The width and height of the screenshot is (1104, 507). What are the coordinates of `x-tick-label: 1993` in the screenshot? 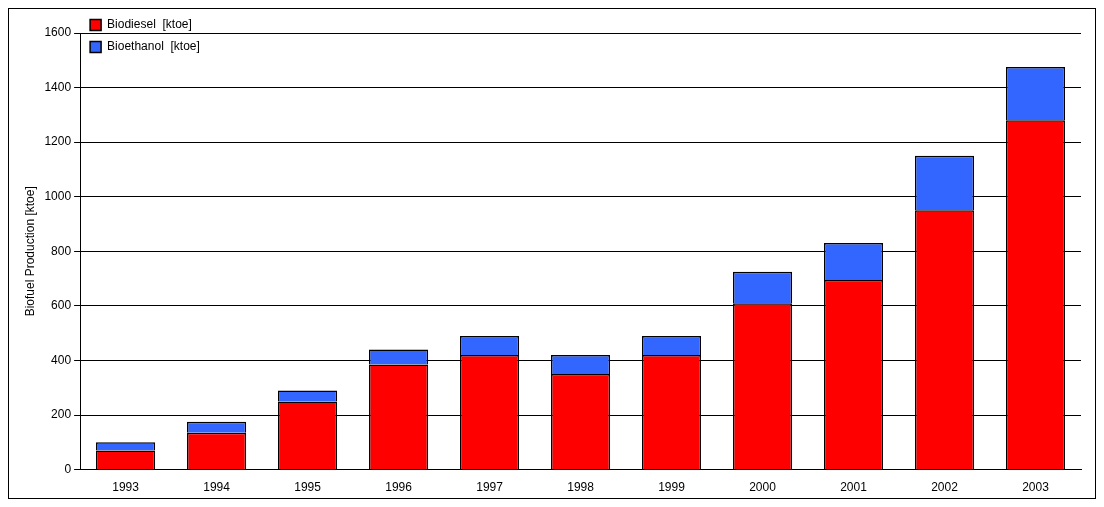 It's located at (126, 487).